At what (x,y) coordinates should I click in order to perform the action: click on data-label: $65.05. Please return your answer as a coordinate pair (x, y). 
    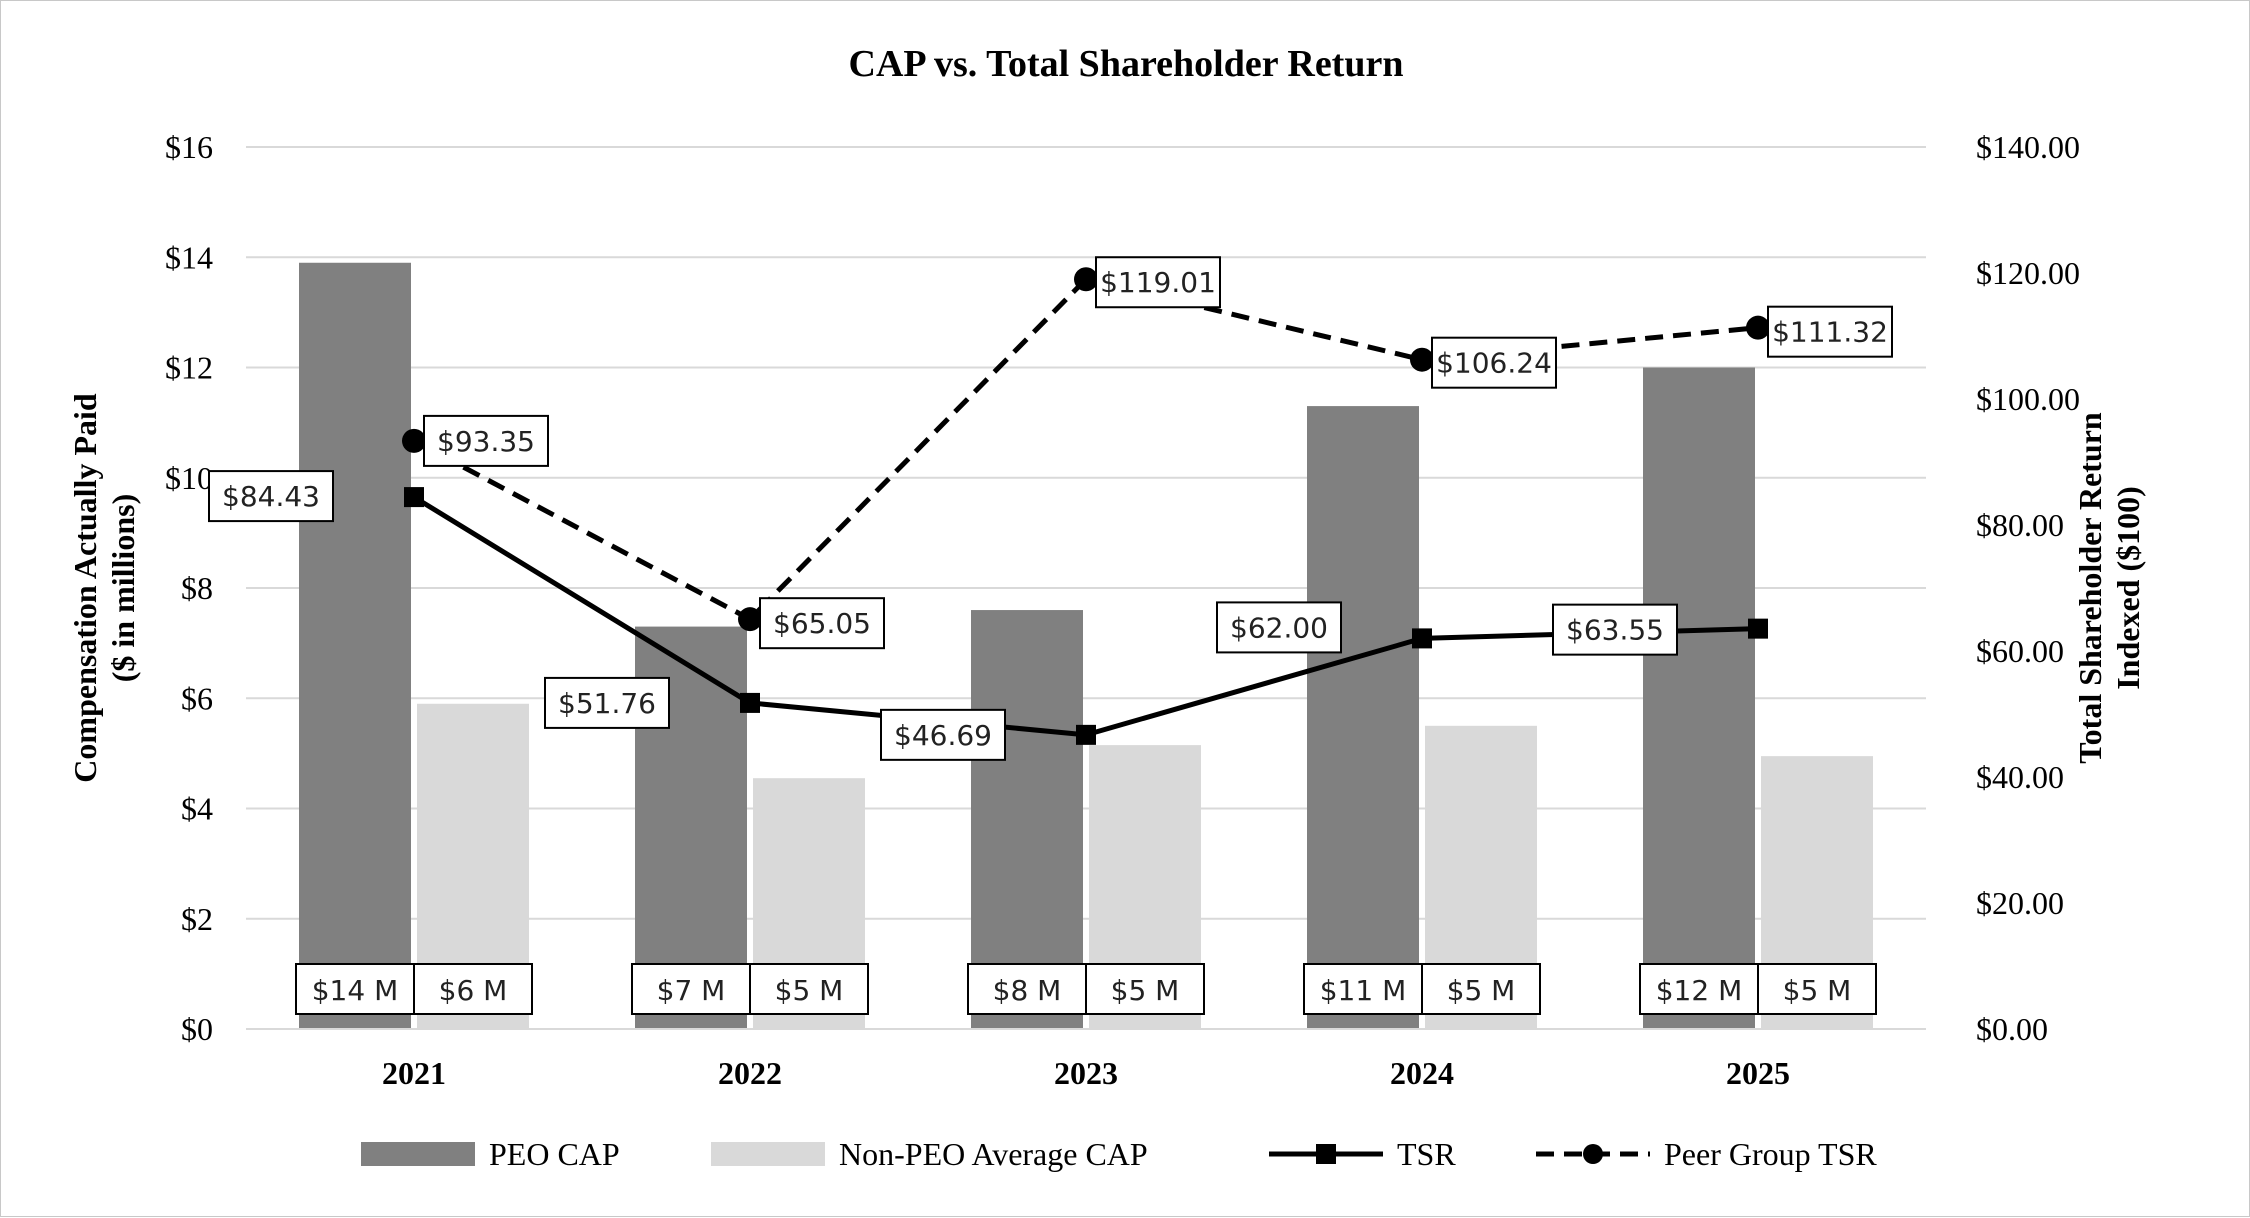
    Looking at the image, I should click on (822, 623).